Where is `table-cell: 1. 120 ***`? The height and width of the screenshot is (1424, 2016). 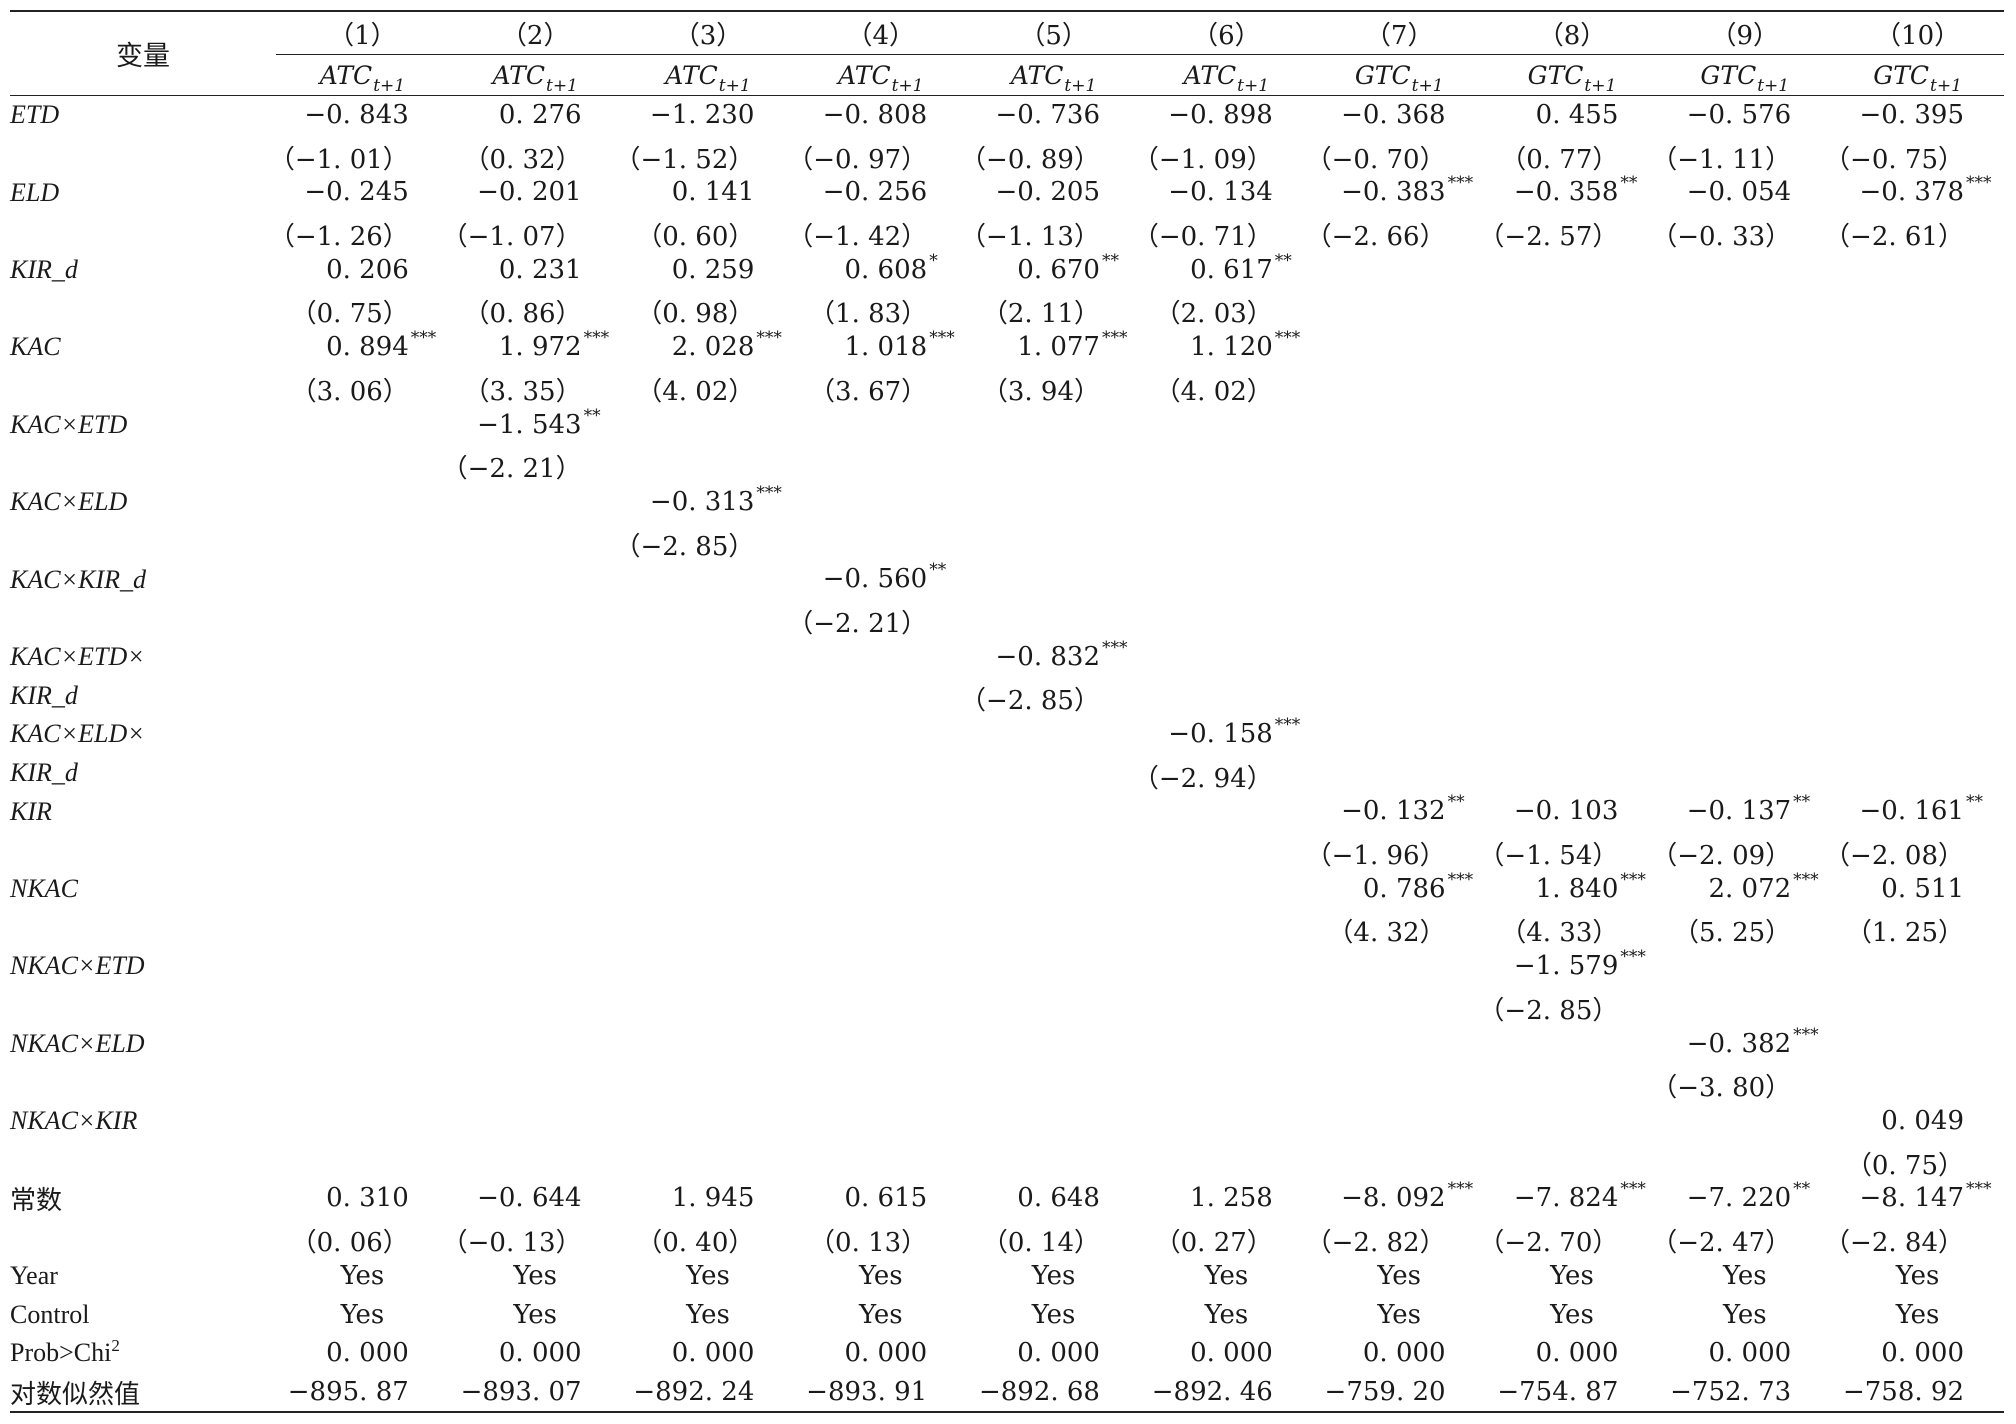
table-cell: 1. 120 *** is located at coordinates (1226, 347).